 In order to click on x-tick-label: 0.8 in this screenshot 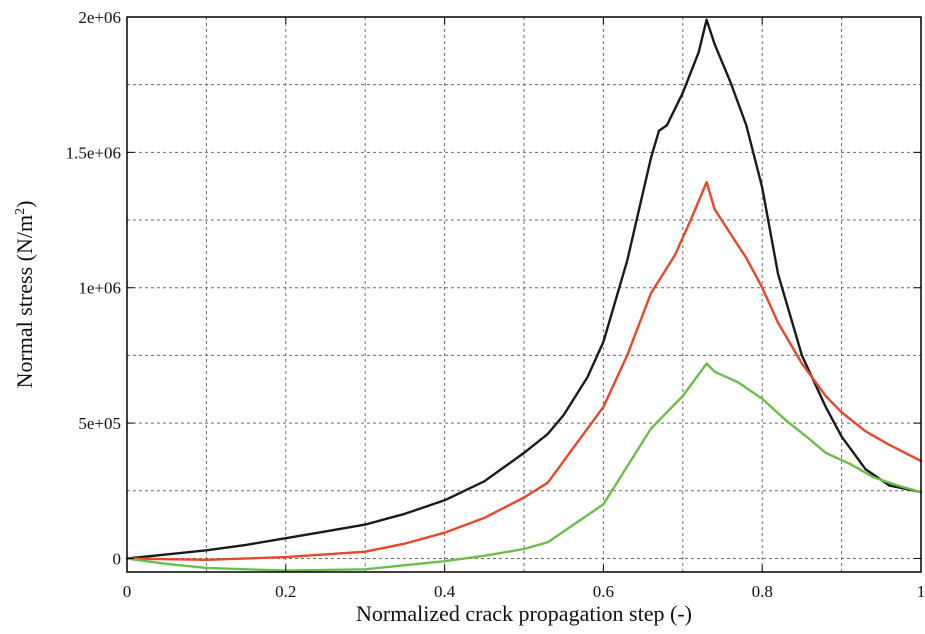, I will do `click(762, 591)`.